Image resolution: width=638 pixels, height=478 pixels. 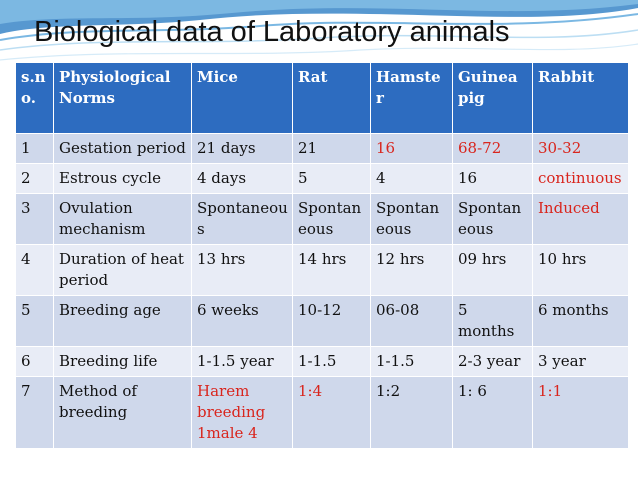 I want to click on table-cell: 09 hrs, so click(x=492, y=270).